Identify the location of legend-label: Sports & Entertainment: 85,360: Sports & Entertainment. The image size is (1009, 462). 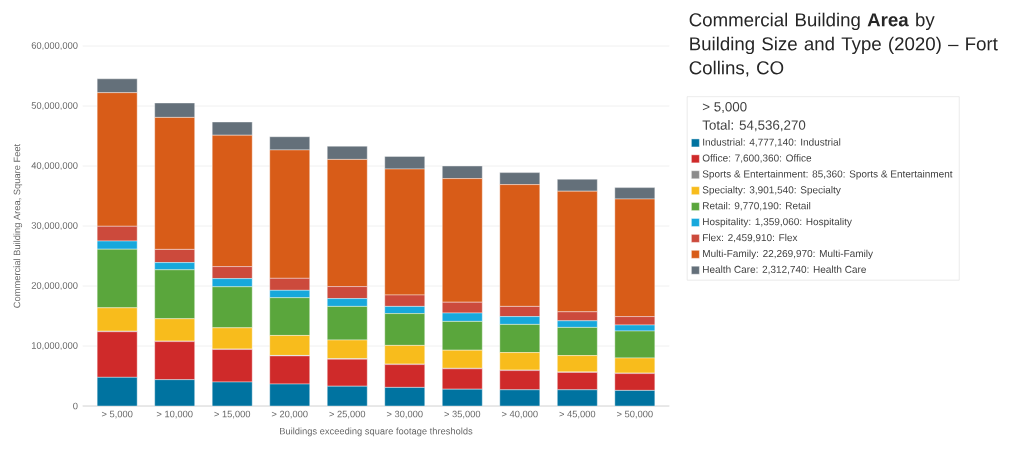
(827, 175).